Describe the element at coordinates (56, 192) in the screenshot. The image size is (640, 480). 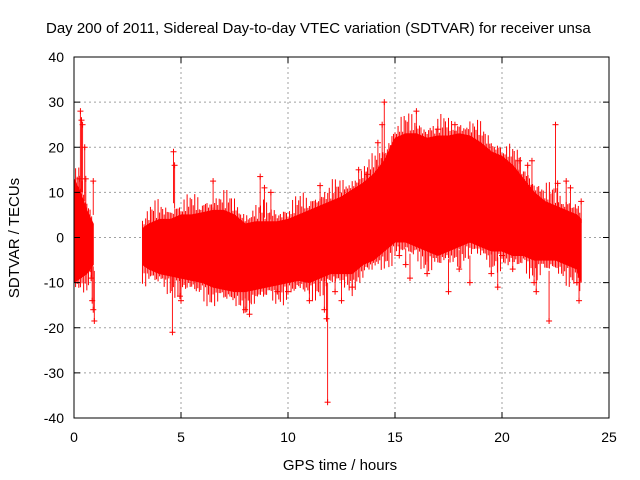
I see `y-tick-label: 10` at that location.